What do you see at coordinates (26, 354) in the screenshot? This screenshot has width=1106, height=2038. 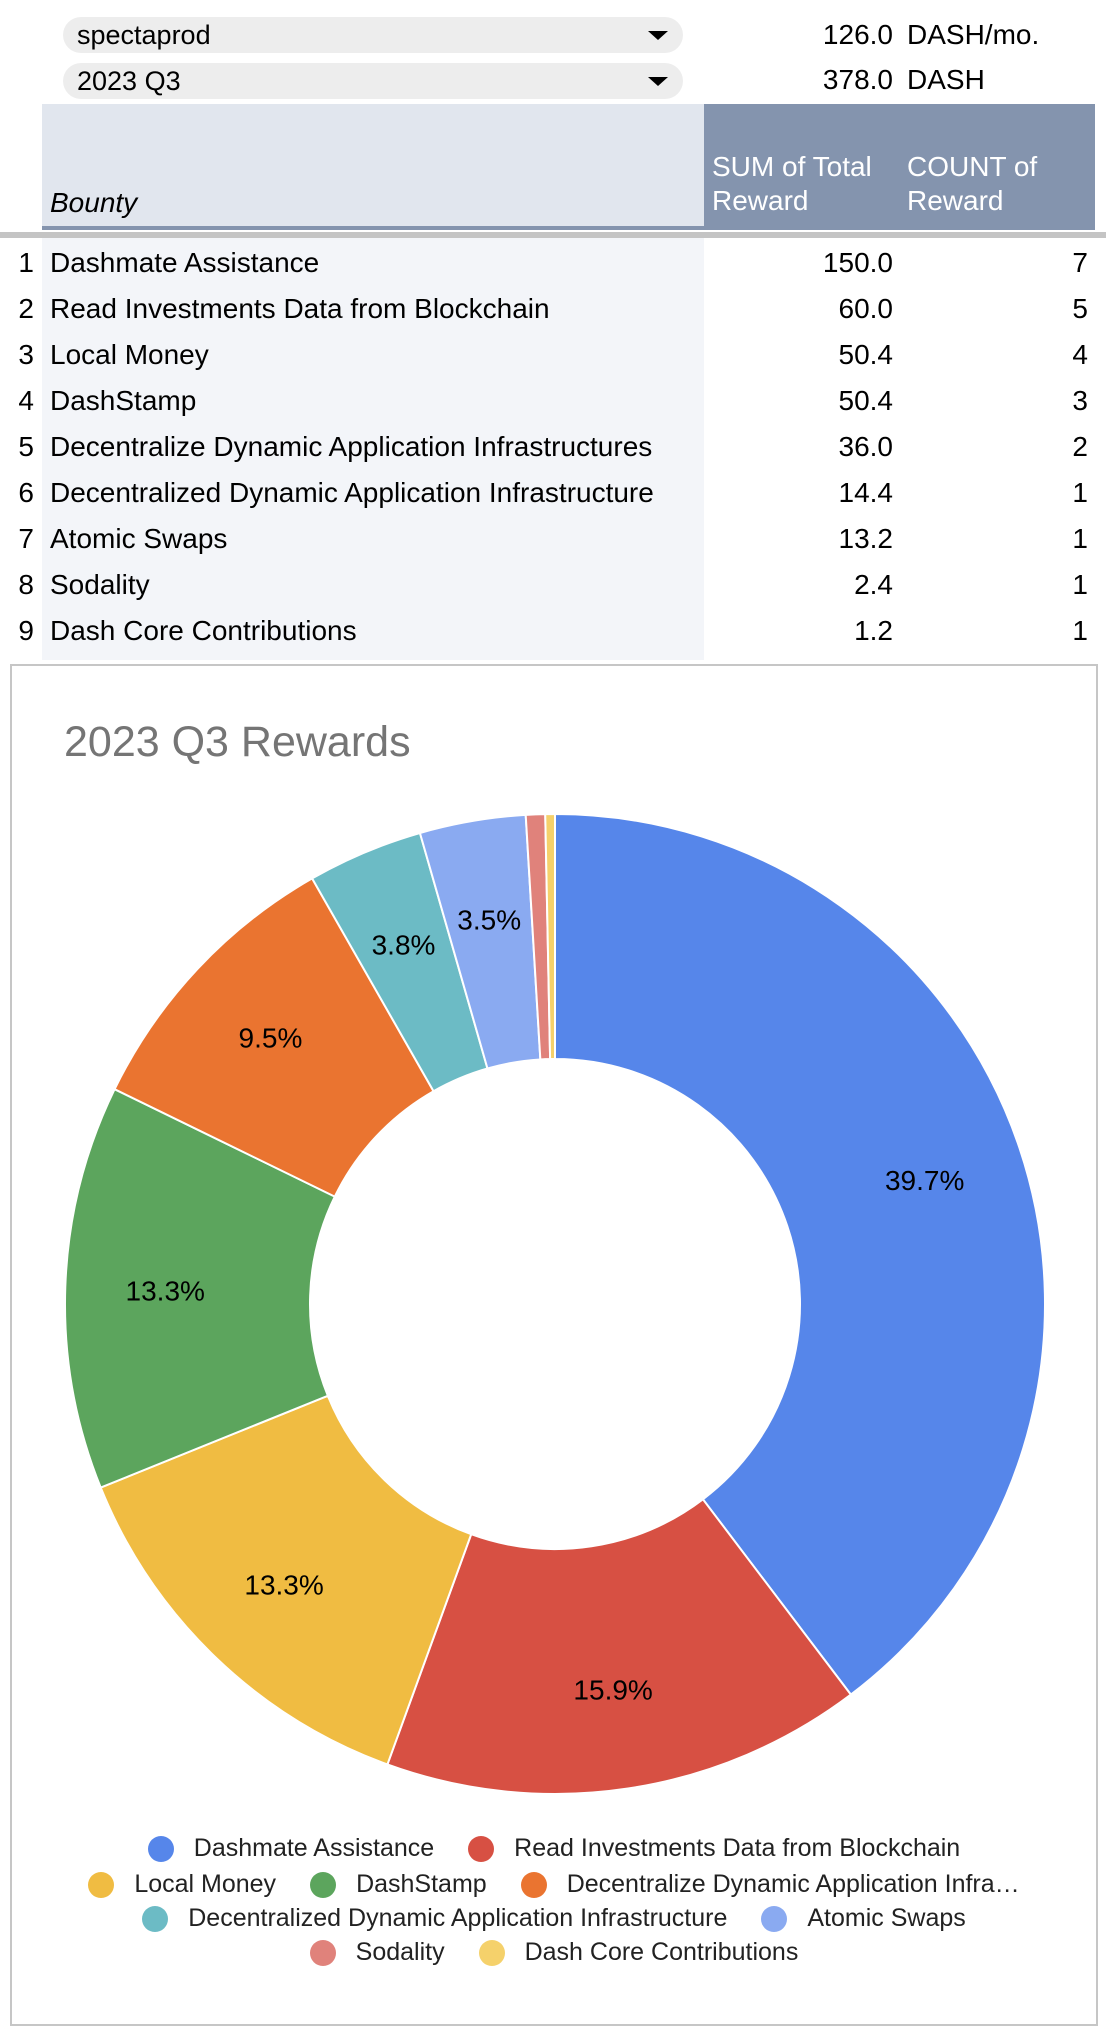 I see `row-index: 3` at bounding box center [26, 354].